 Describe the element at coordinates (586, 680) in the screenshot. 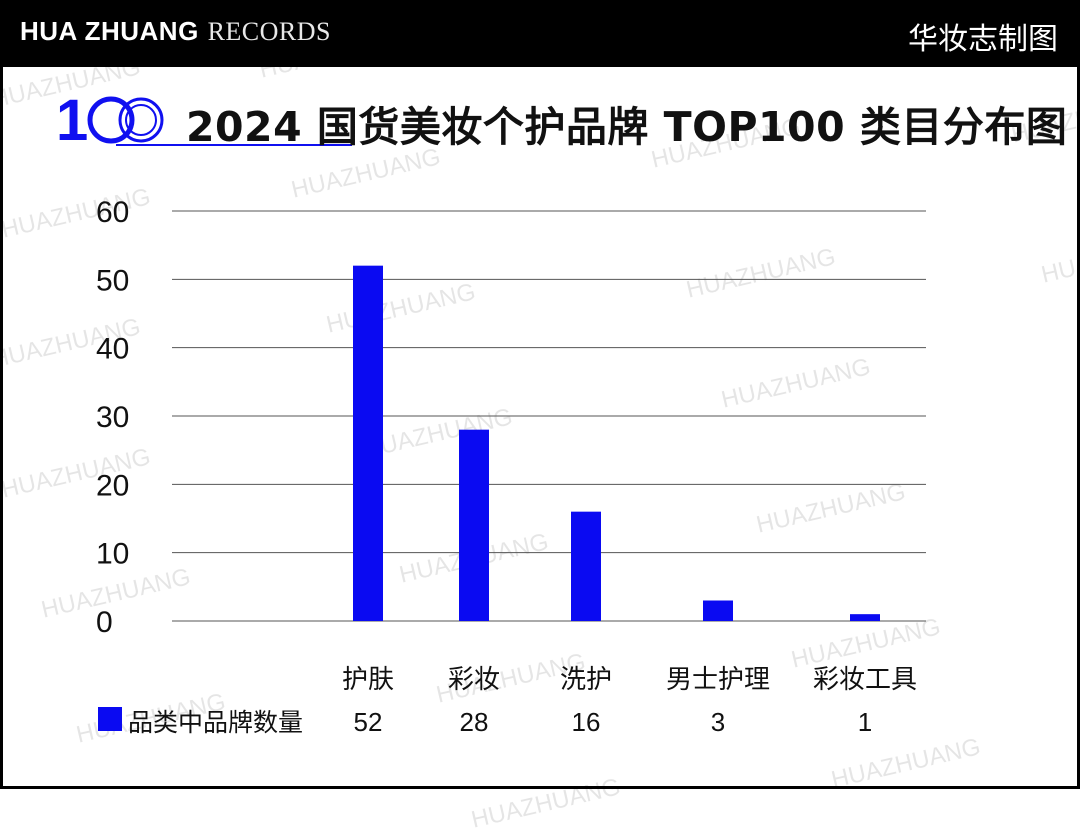

I see `x-category-label: 洗护` at that location.